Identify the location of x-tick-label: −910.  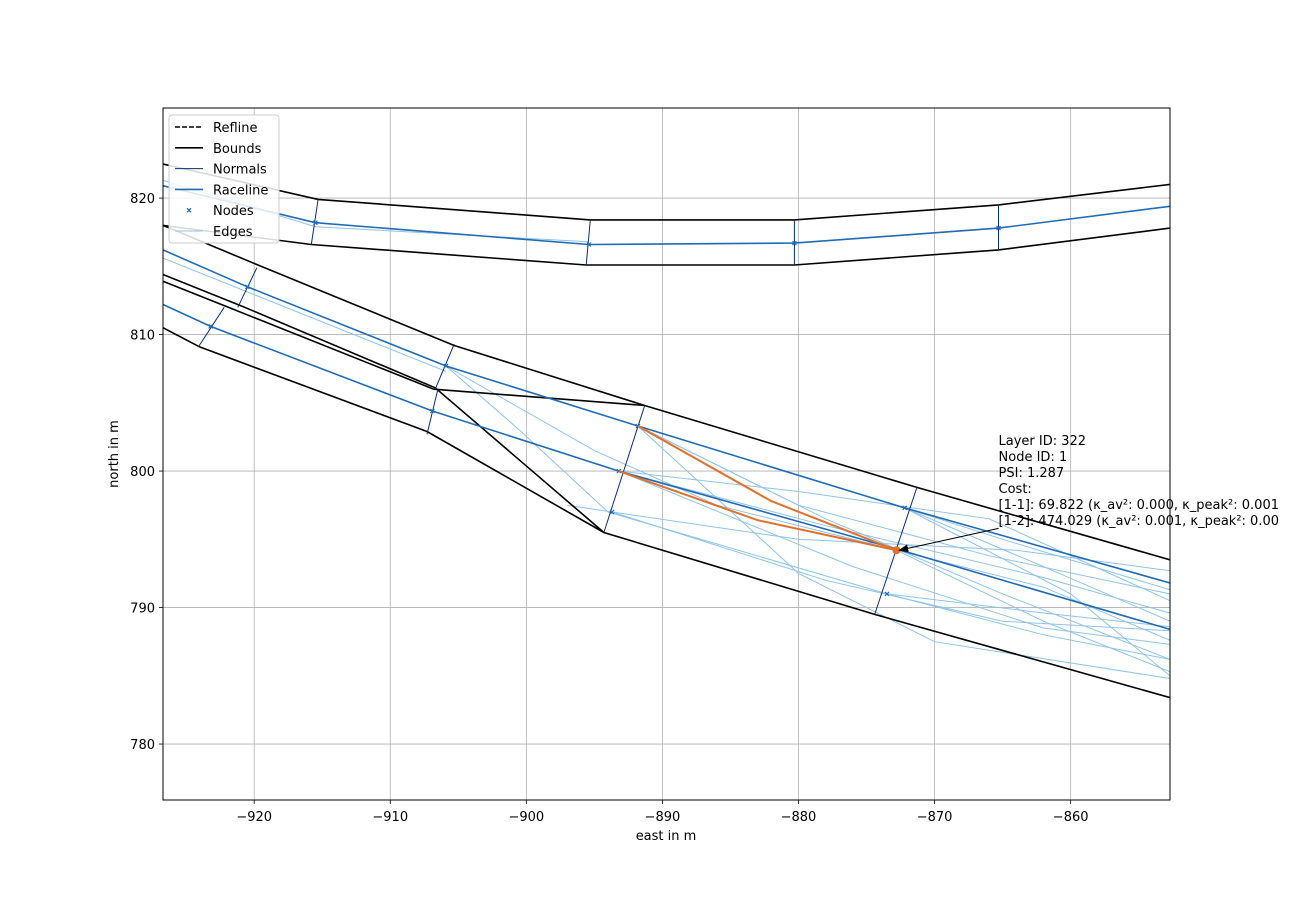
(390, 817).